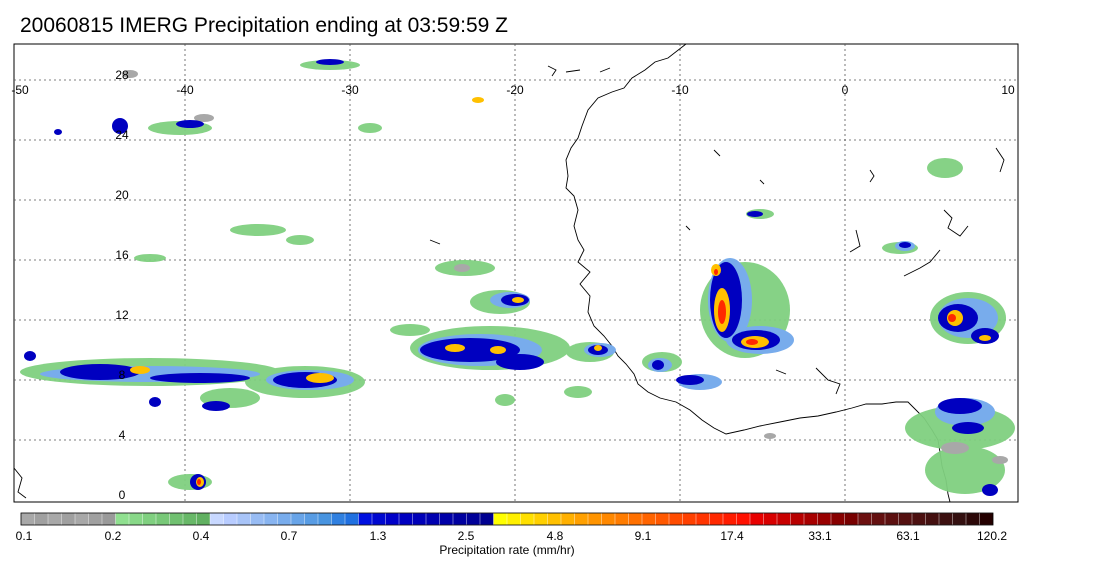 The height and width of the screenshot is (571, 1101). I want to click on lat-label: 12, so click(122, 315).